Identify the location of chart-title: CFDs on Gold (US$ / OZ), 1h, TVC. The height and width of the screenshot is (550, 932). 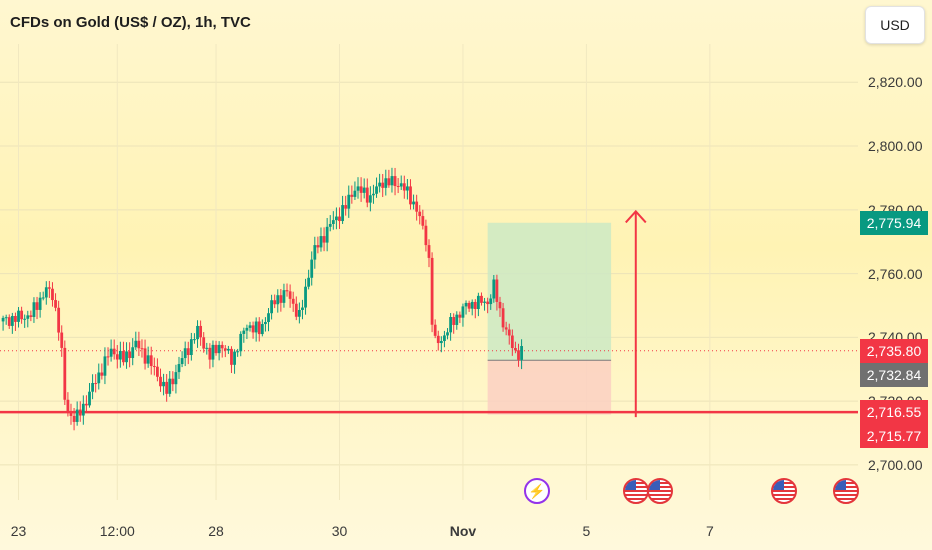
(130, 22).